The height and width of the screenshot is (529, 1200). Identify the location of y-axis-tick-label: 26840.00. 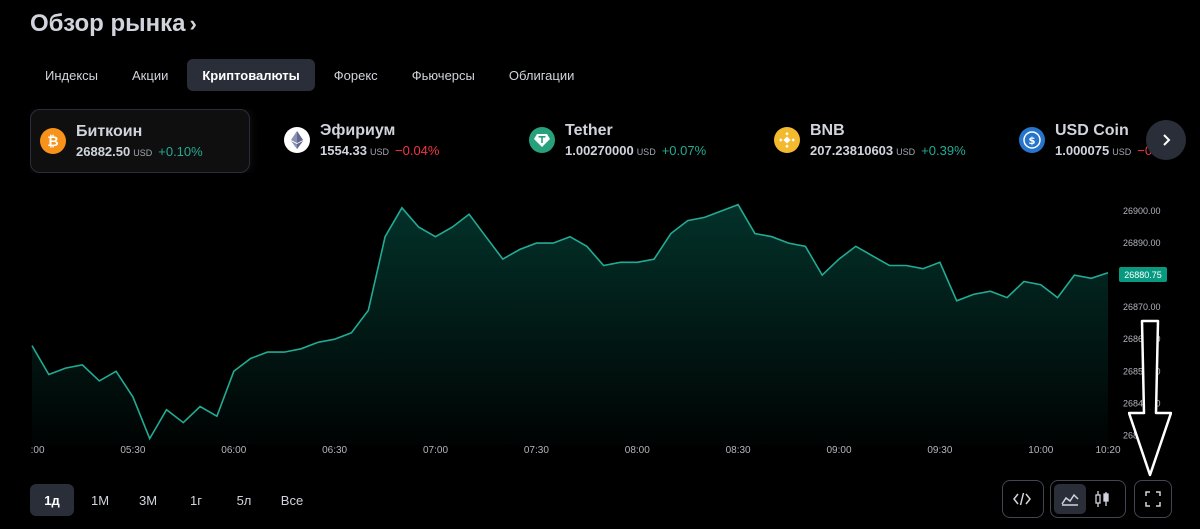
(1142, 403).